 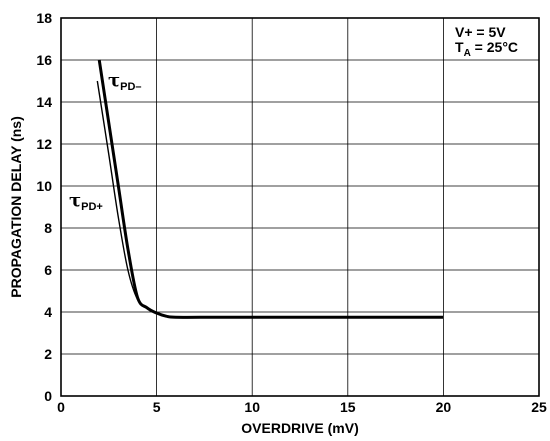 What do you see at coordinates (61, 407) in the screenshot?
I see `x-tick-label: 0` at bounding box center [61, 407].